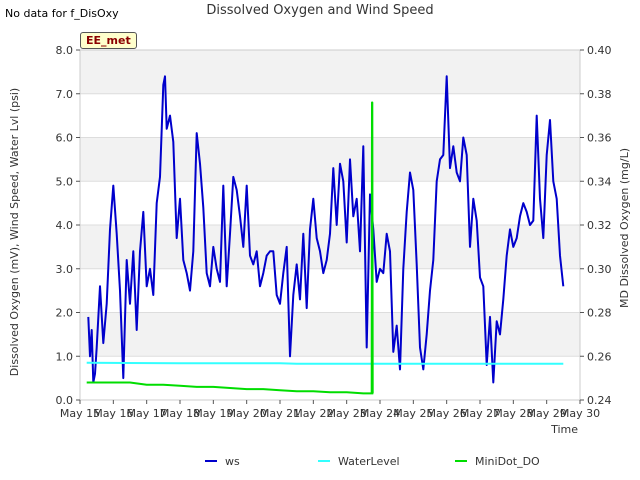 The image size is (640, 480). What do you see at coordinates (108, 40) in the screenshot?
I see `station-badge: EE_met` at bounding box center [108, 40].